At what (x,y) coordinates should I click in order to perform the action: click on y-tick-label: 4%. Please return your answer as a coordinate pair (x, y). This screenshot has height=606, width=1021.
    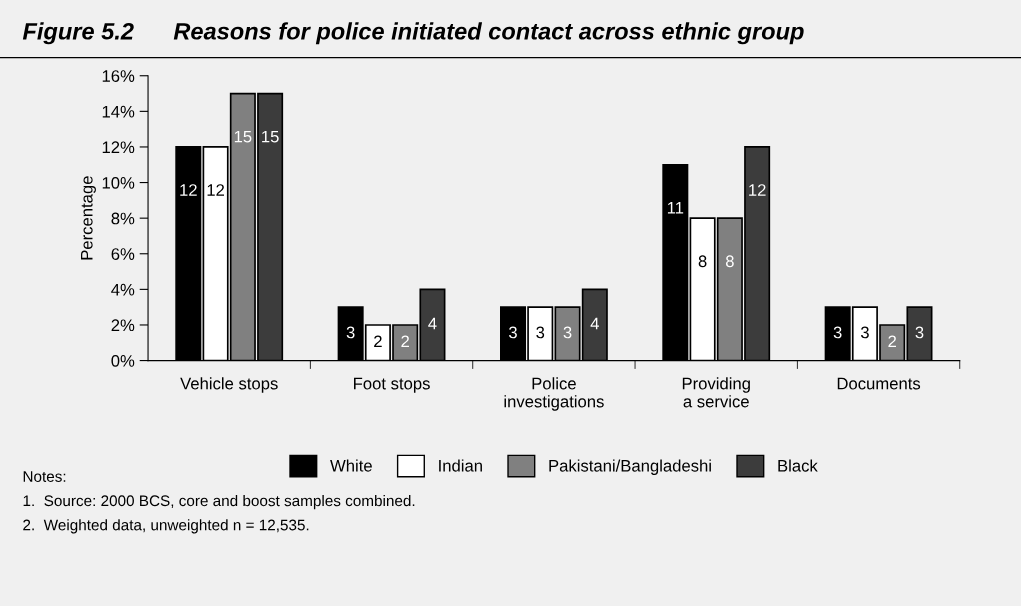
    Looking at the image, I should click on (123, 289).